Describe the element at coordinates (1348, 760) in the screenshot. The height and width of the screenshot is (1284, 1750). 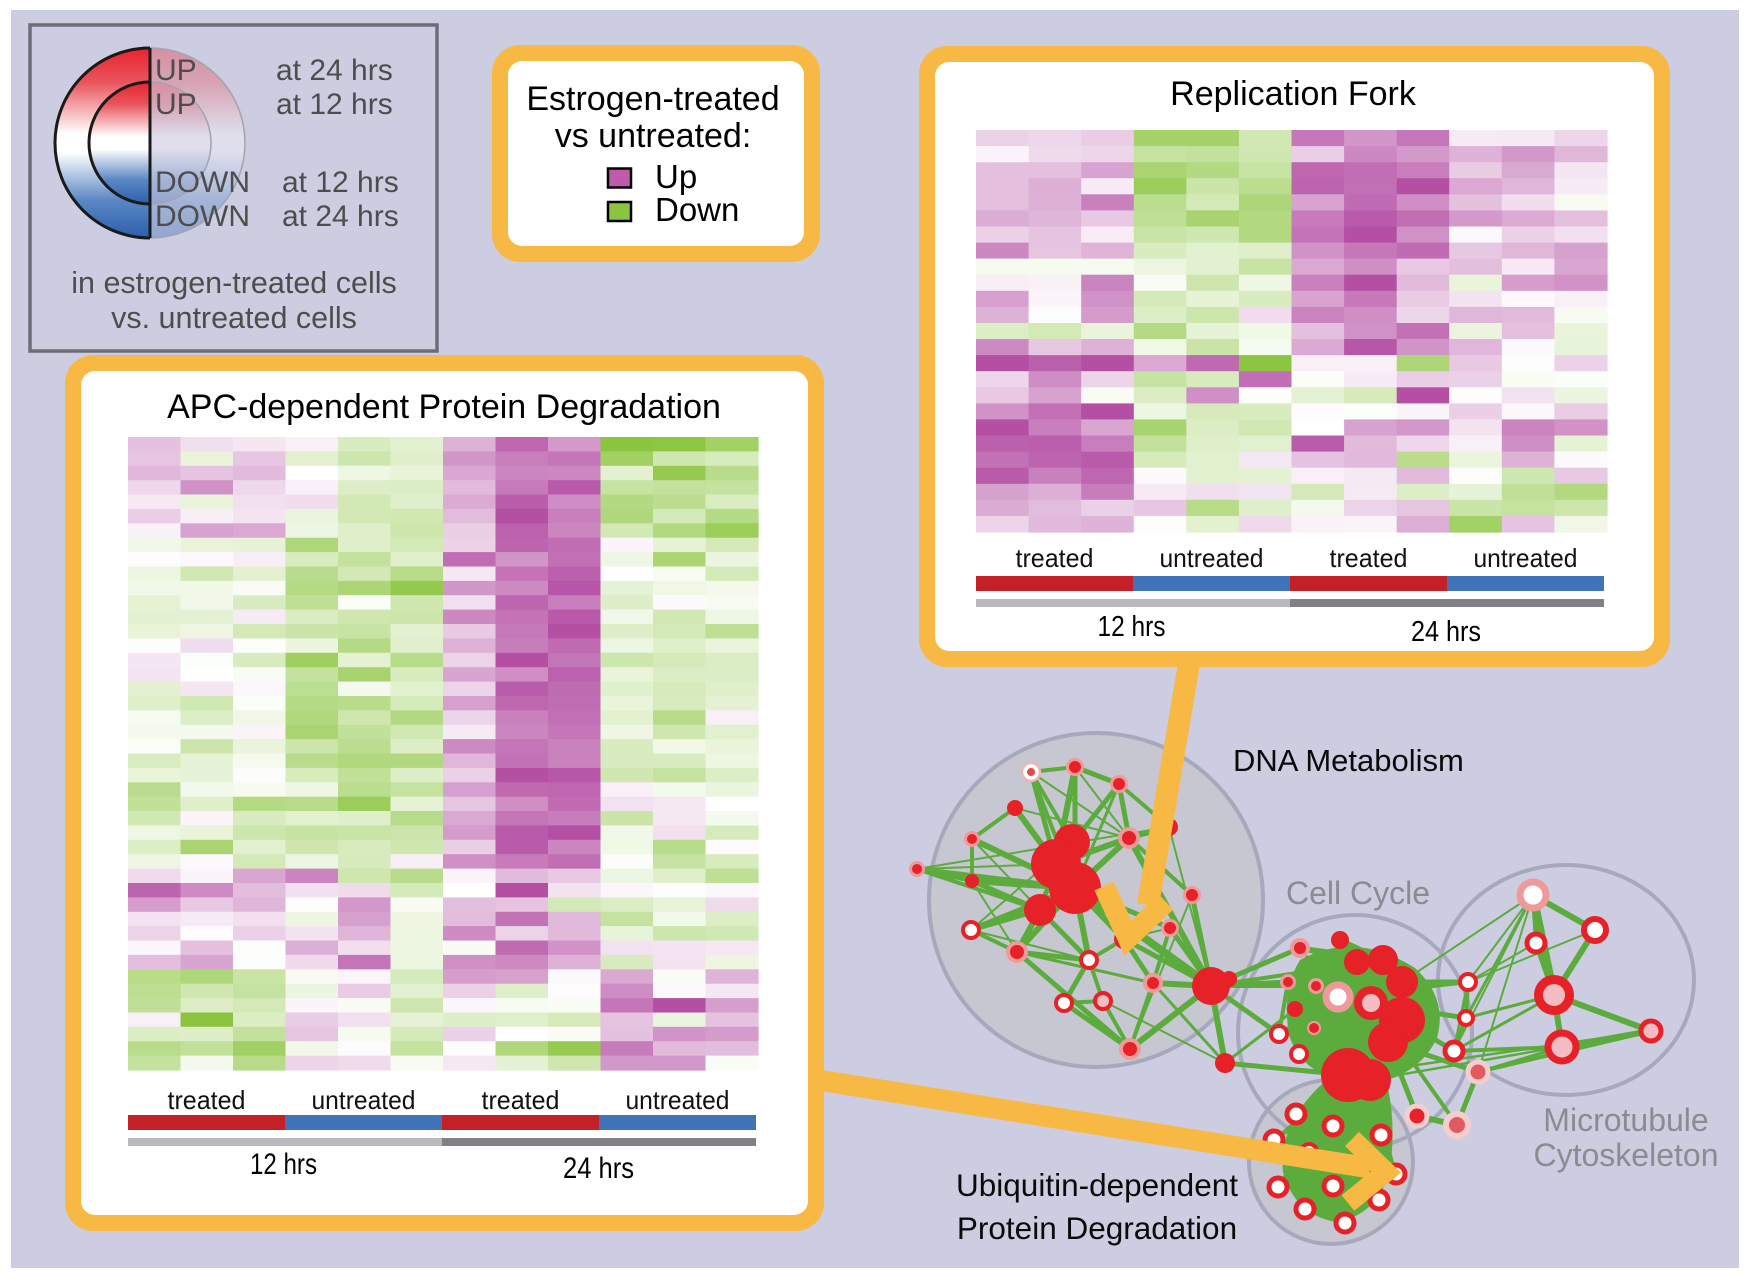
I see `svg-text: DNA Metabolism` at that location.